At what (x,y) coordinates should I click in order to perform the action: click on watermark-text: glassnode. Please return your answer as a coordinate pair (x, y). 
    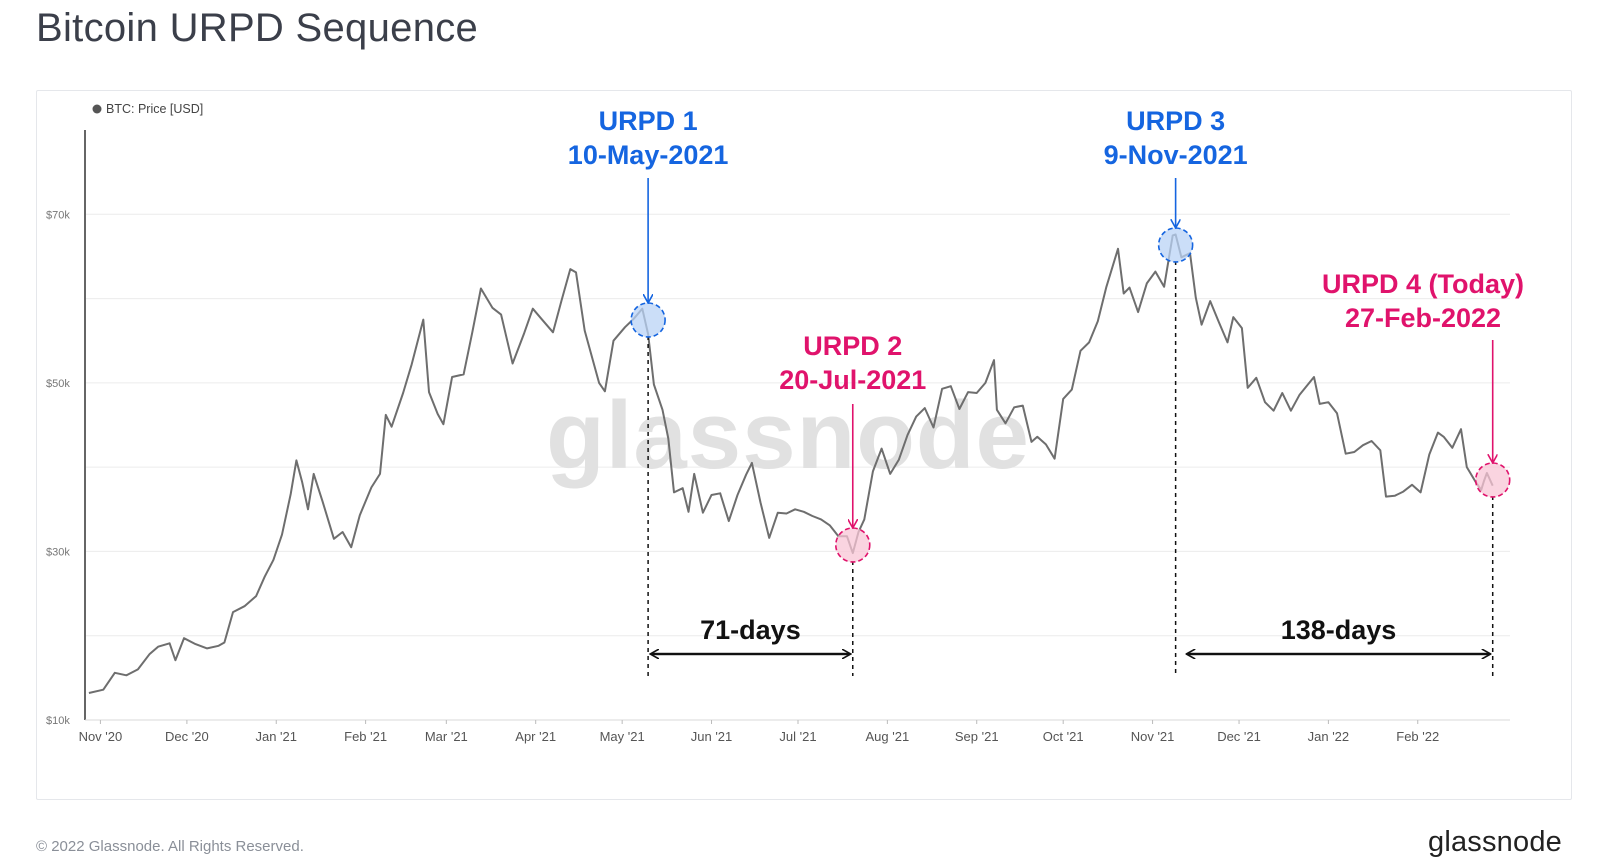
    Looking at the image, I should click on (788, 435).